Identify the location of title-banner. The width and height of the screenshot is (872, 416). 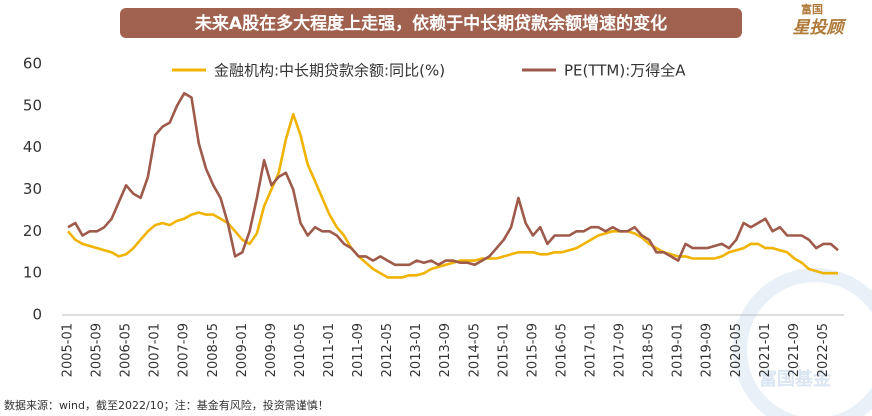
(431, 23).